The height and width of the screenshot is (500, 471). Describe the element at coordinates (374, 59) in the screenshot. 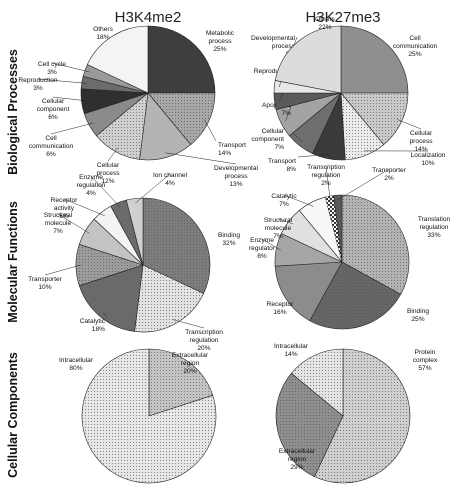

I see `slice-bp-h3k27me3-cell-communication` at that location.